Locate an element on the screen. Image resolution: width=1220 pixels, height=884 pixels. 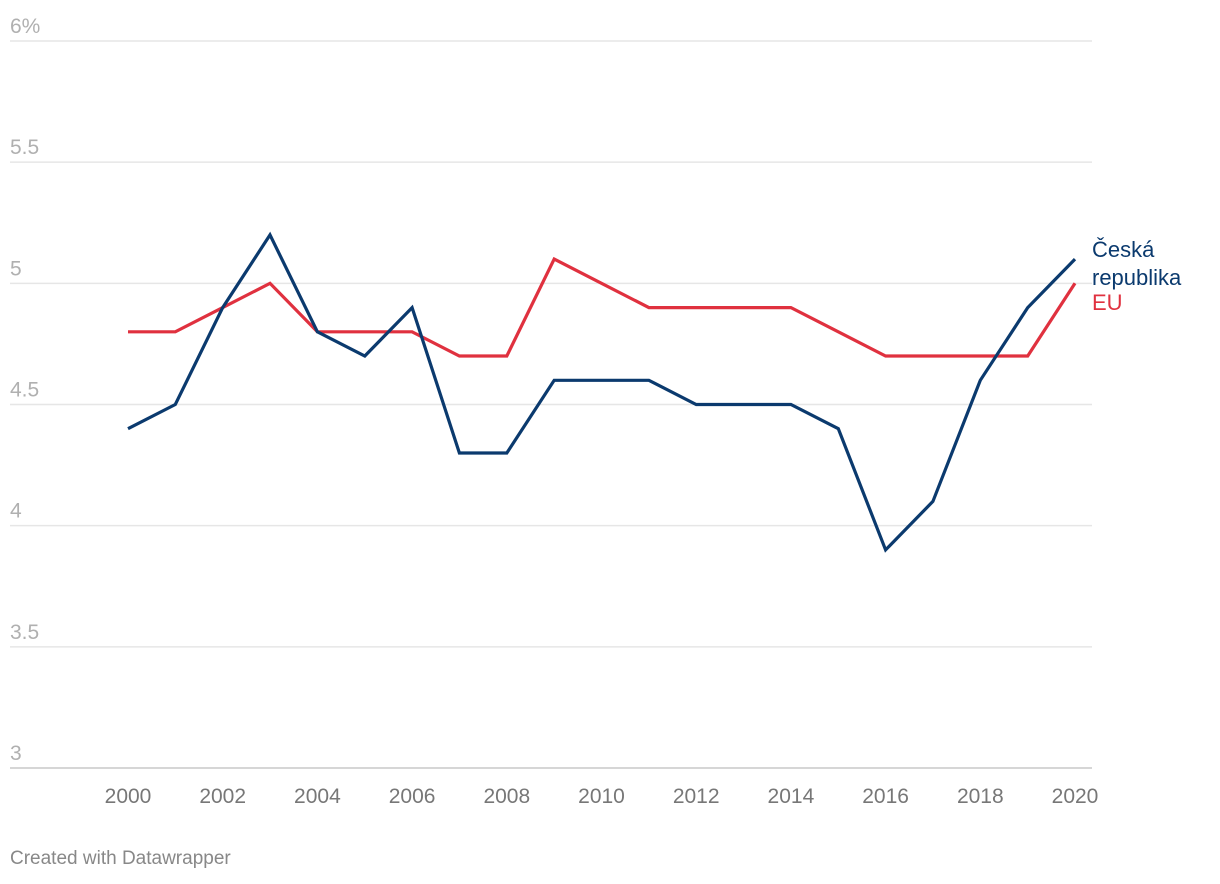
footer-credit: Created with Datawrapper is located at coordinates (120, 858).